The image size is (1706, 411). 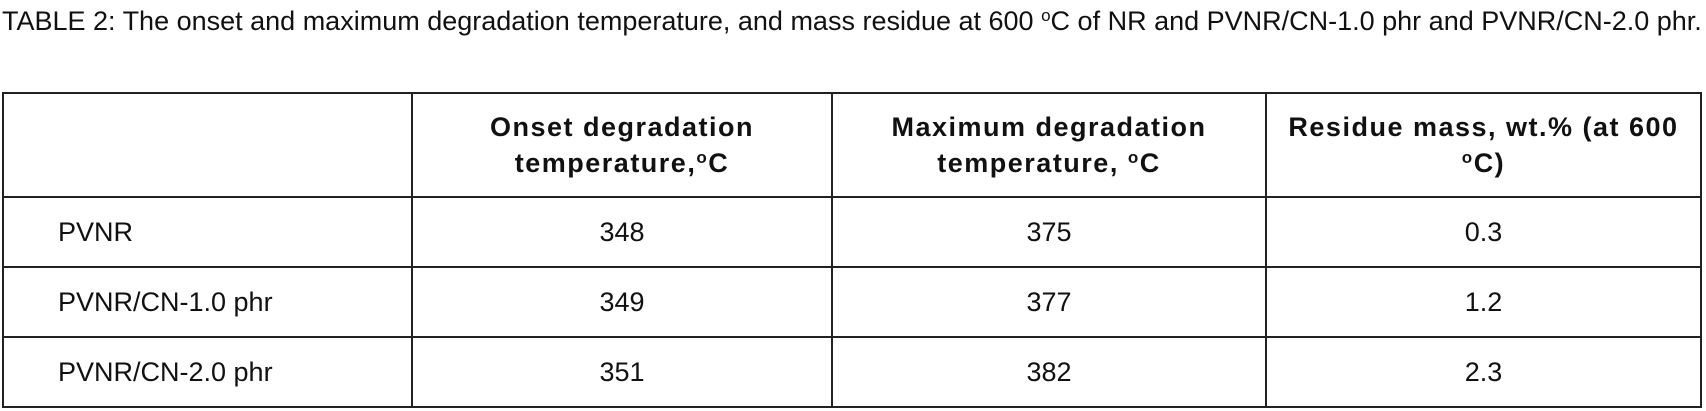 What do you see at coordinates (1049, 372) in the screenshot?
I see `cell: 382` at bounding box center [1049, 372].